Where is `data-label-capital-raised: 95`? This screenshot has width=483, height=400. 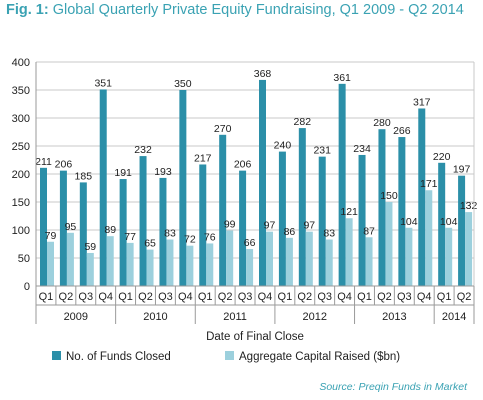
data-label-capital-raised: 95 is located at coordinates (71, 227).